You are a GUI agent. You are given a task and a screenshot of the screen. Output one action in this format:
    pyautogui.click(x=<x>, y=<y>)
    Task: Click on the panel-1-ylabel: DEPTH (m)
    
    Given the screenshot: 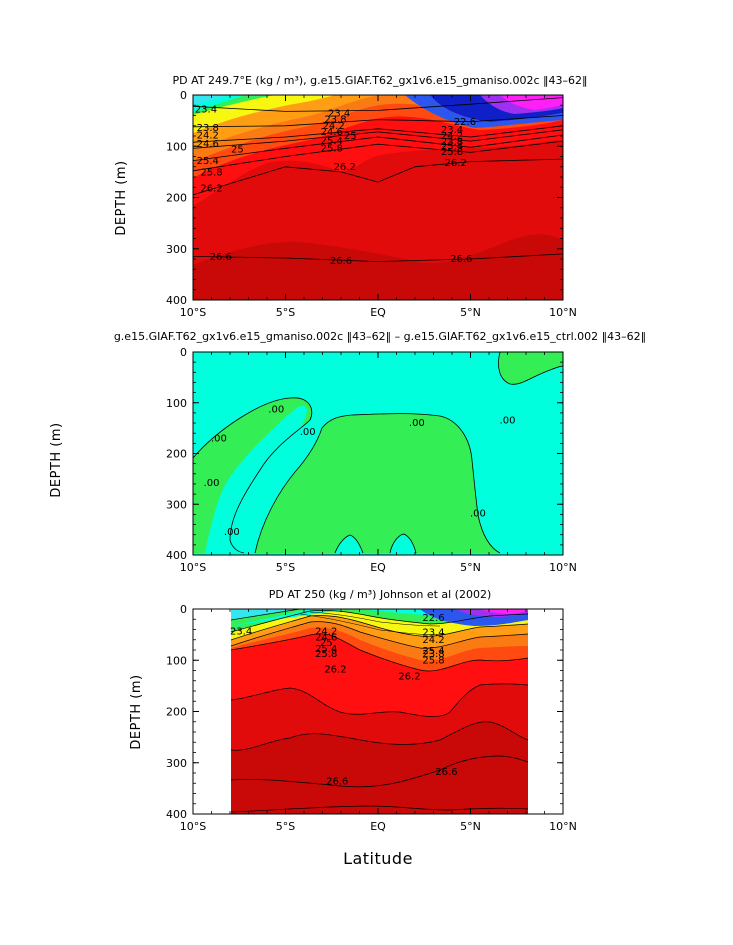 What is the action you would take?
    pyautogui.click(x=121, y=197)
    